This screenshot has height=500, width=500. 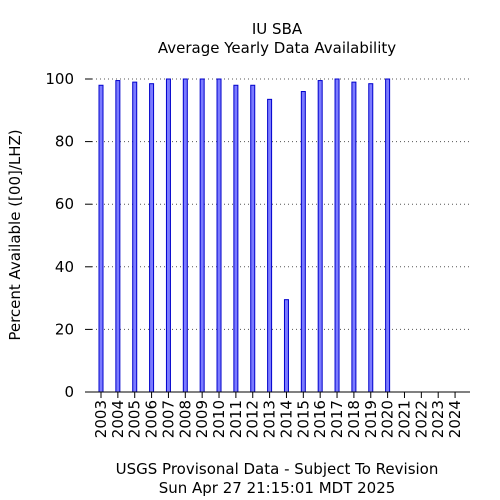 What do you see at coordinates (354, 419) in the screenshot?
I see `x-tick-label-2018: 2018` at bounding box center [354, 419].